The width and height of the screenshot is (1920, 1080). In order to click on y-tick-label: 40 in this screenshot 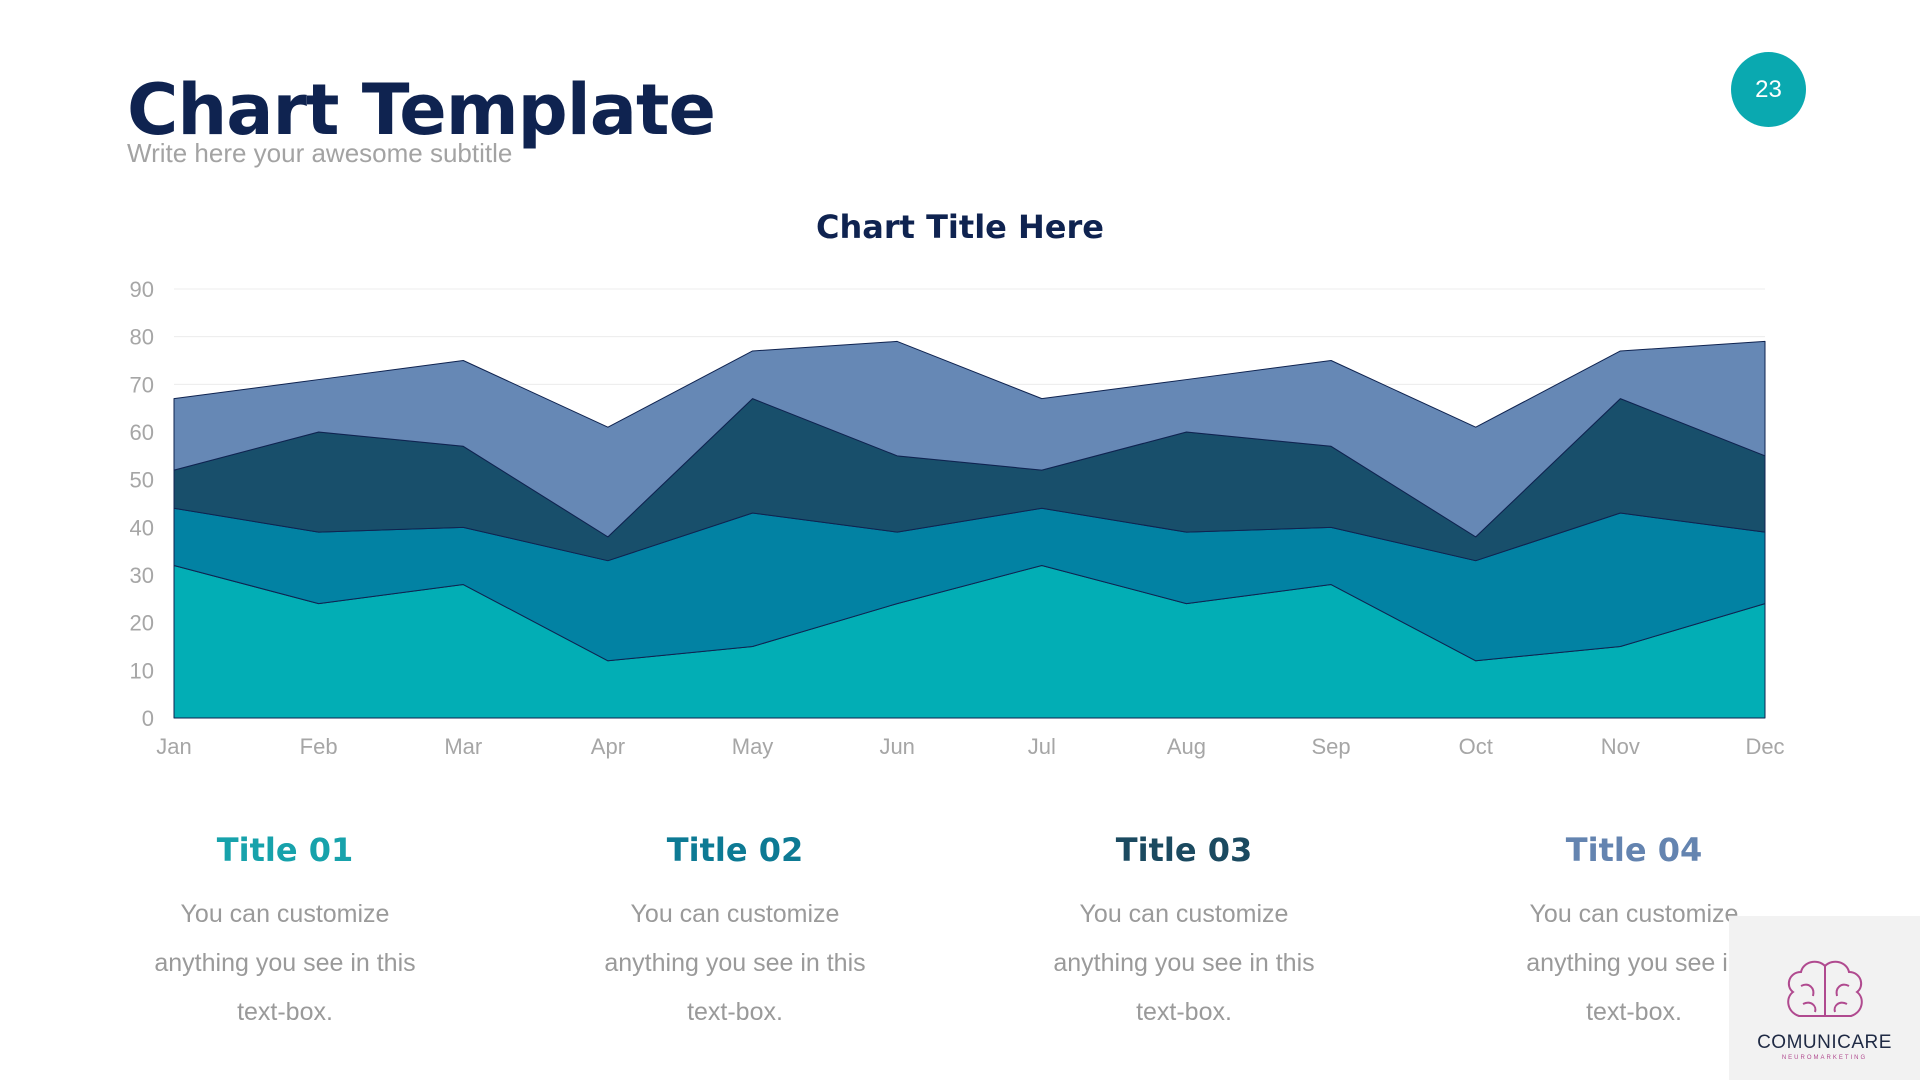, I will do `click(142, 527)`.